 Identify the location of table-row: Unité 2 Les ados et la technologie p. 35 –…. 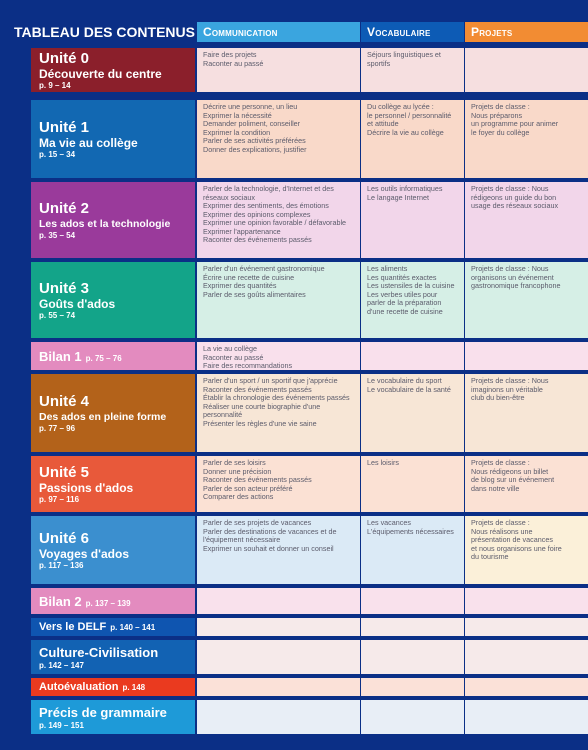
(294, 221).